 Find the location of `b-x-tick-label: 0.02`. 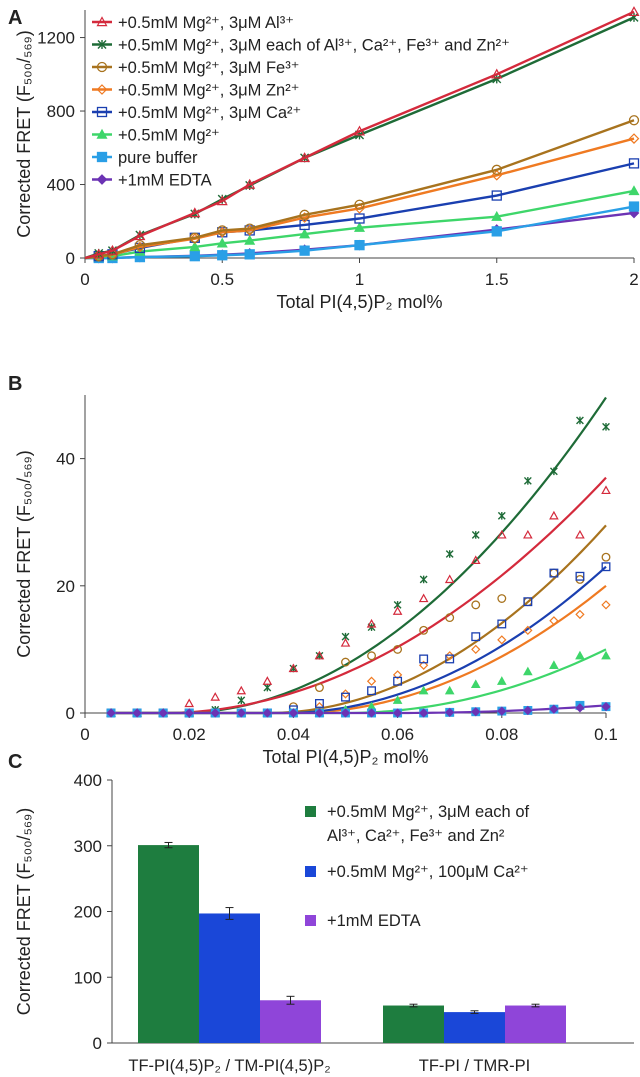

b-x-tick-label: 0.02 is located at coordinates (189, 734).